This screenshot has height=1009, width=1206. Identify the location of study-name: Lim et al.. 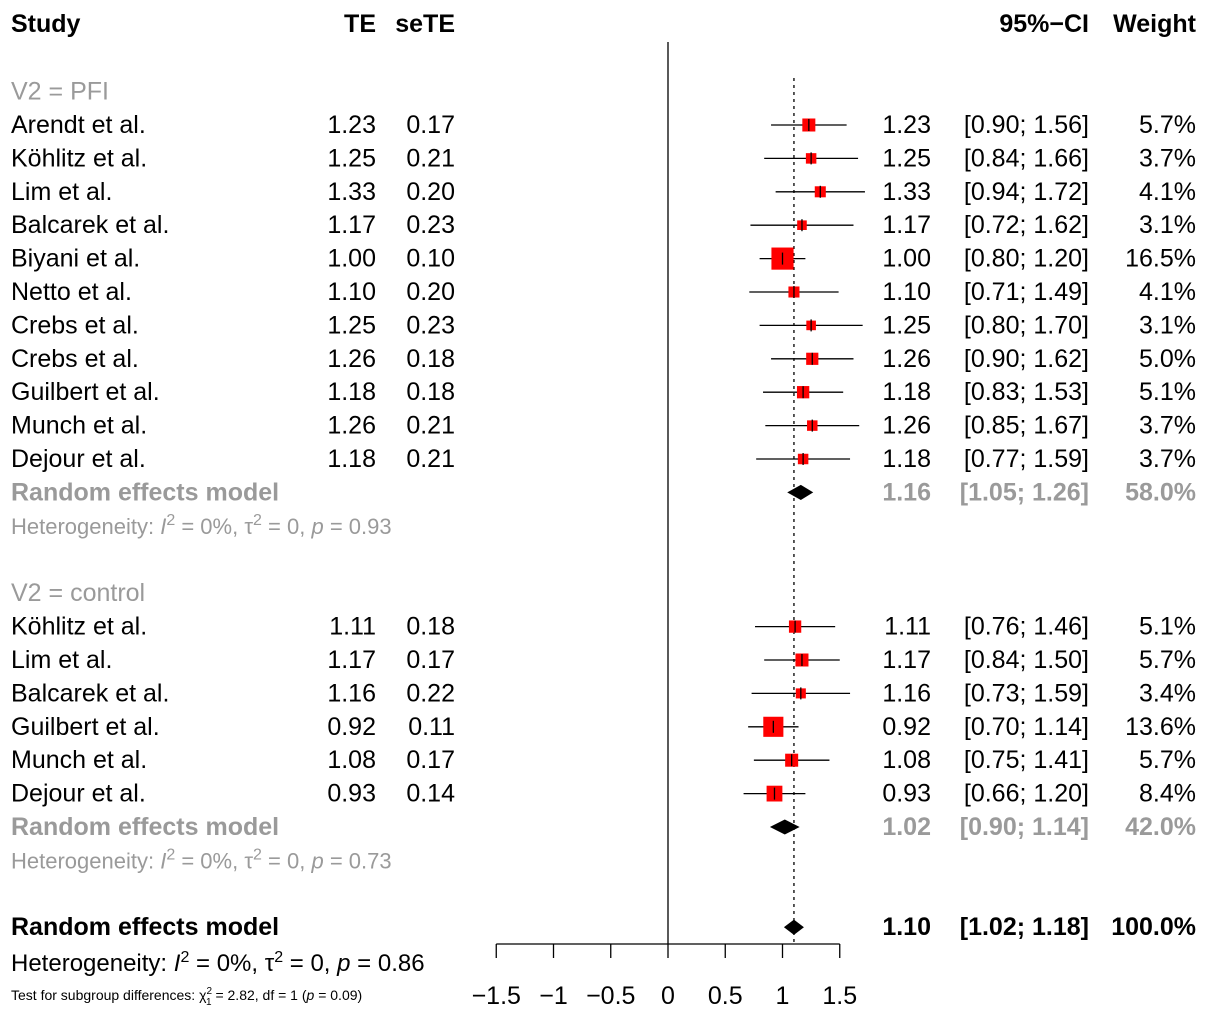
(61, 192).